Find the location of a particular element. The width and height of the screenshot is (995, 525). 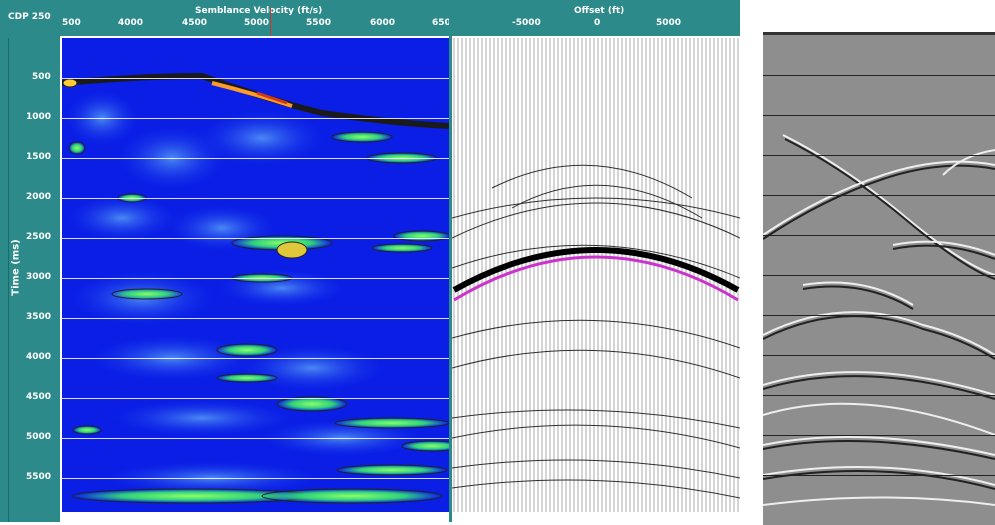

time-tick-label: 5000 is located at coordinates (39, 437).